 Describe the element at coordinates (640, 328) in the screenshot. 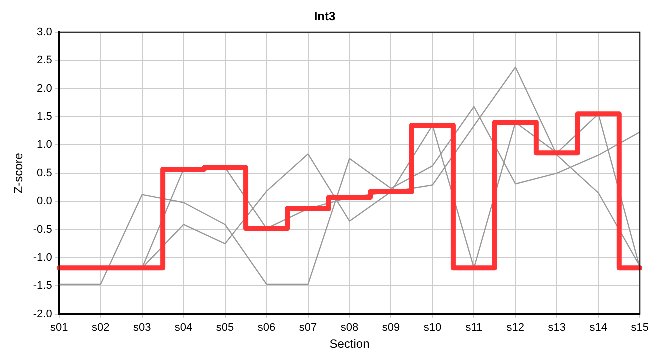

I see `x-tick-label: s15` at that location.